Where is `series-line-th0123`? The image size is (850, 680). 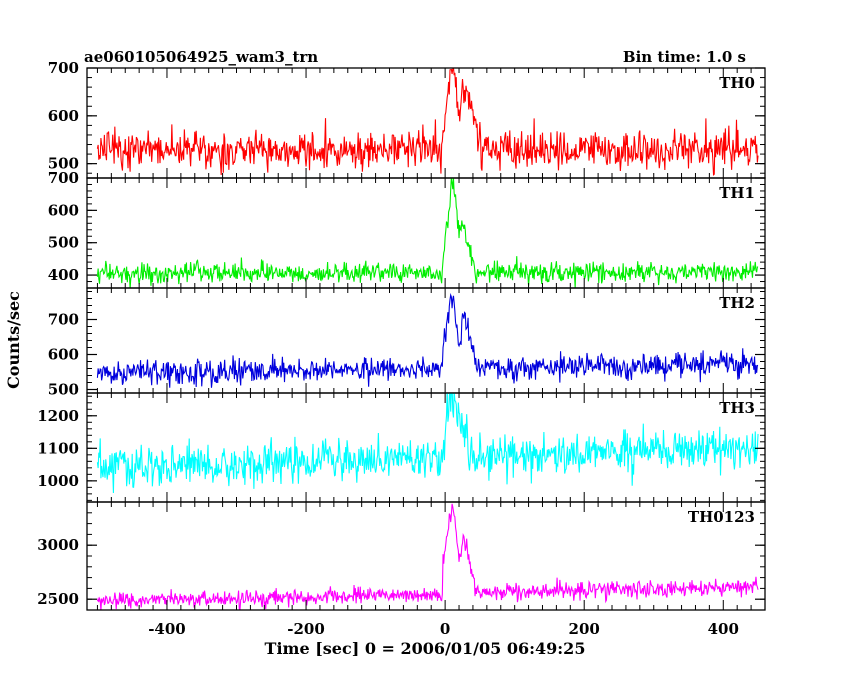 series-line-th0123 is located at coordinates (427, 556).